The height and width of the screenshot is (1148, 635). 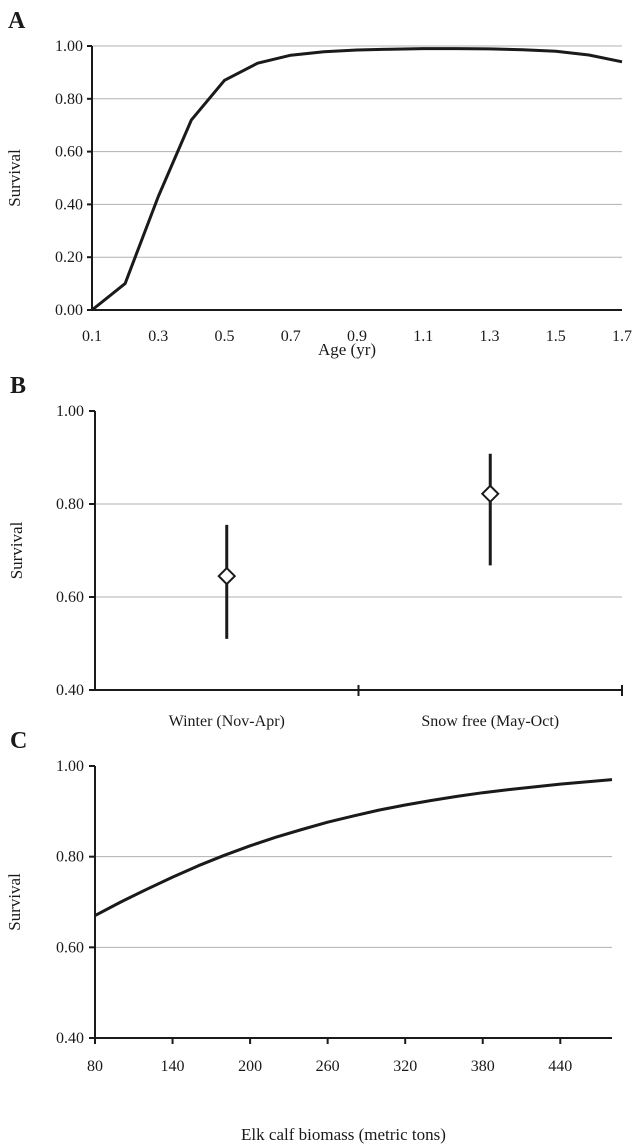 I want to click on panel-b-category-label: Winter (Nov-Apr), so click(x=227, y=721).